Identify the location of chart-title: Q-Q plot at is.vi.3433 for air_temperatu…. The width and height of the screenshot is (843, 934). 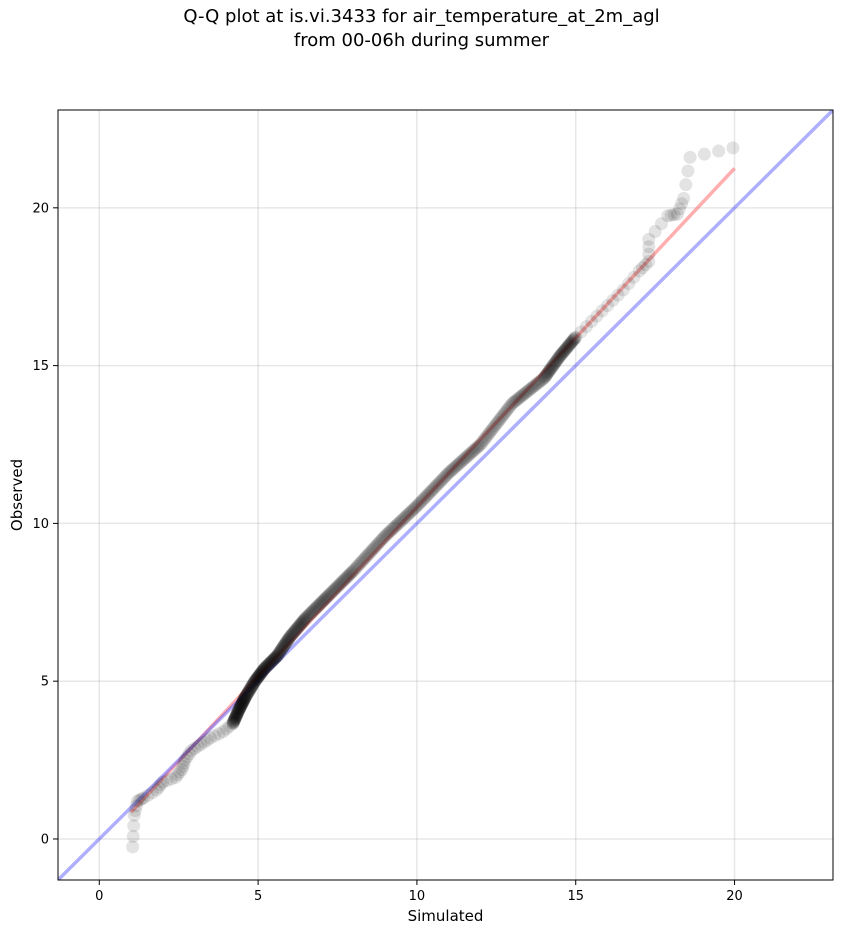
(421, 16).